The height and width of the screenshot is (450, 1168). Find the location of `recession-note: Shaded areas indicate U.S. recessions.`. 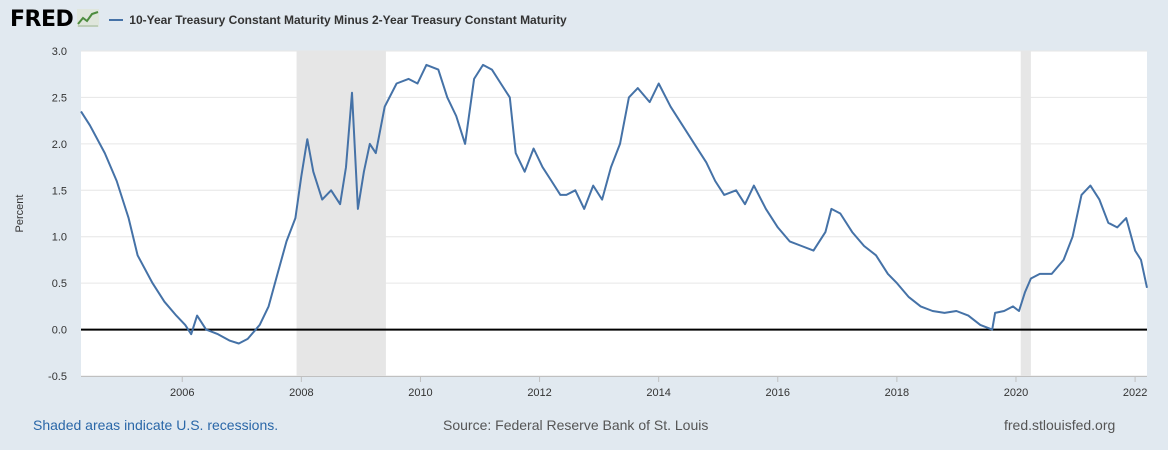

recession-note: Shaded areas indicate U.S. recessions. is located at coordinates (156, 425).